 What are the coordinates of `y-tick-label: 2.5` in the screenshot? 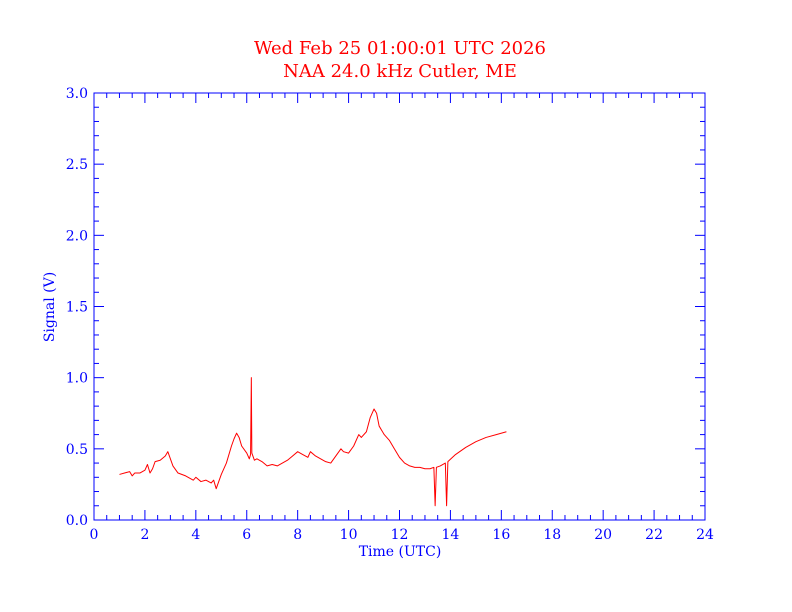 It's located at (77, 165).